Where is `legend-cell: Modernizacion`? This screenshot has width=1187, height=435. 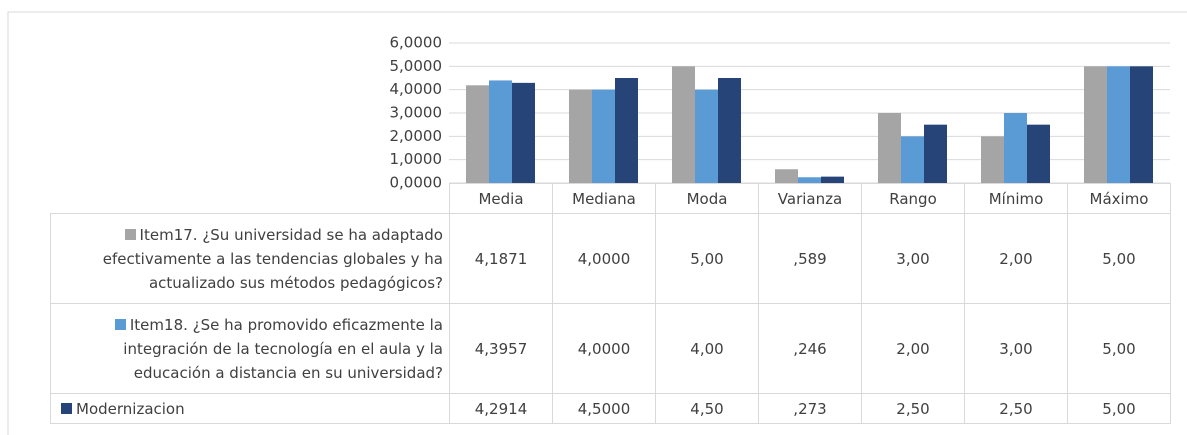
legend-cell: Modernizacion is located at coordinates (250, 408).